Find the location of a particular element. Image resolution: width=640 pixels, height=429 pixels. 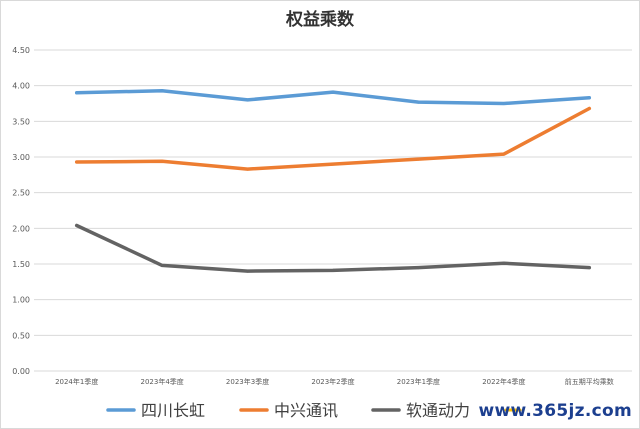

y-tick-label: 2.50 is located at coordinates (21, 193).